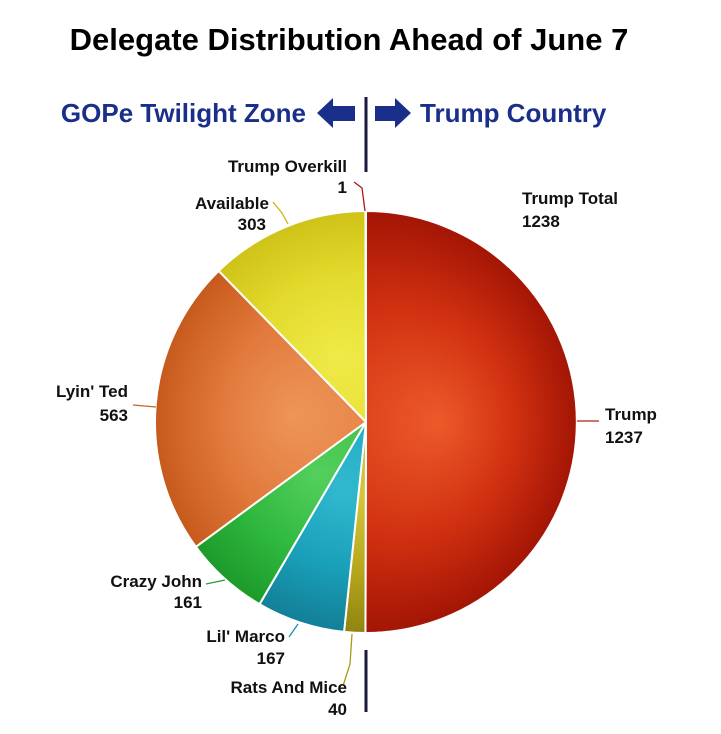  What do you see at coordinates (336, 113) in the screenshot?
I see `arrow-left-icon` at bounding box center [336, 113].